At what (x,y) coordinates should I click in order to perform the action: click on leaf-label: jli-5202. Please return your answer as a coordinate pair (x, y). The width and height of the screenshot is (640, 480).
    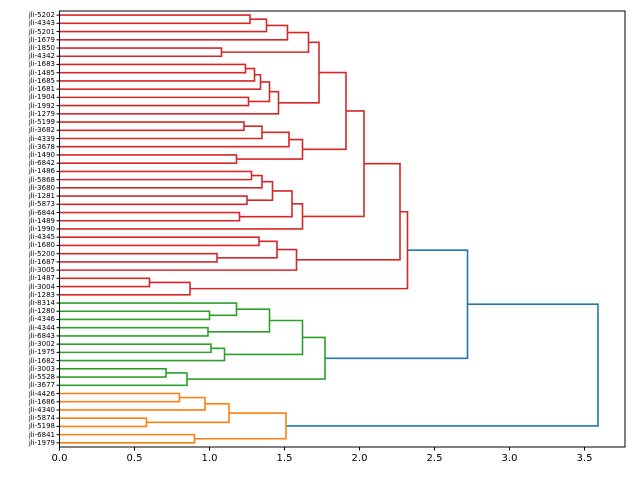
    Looking at the image, I should click on (41, 15).